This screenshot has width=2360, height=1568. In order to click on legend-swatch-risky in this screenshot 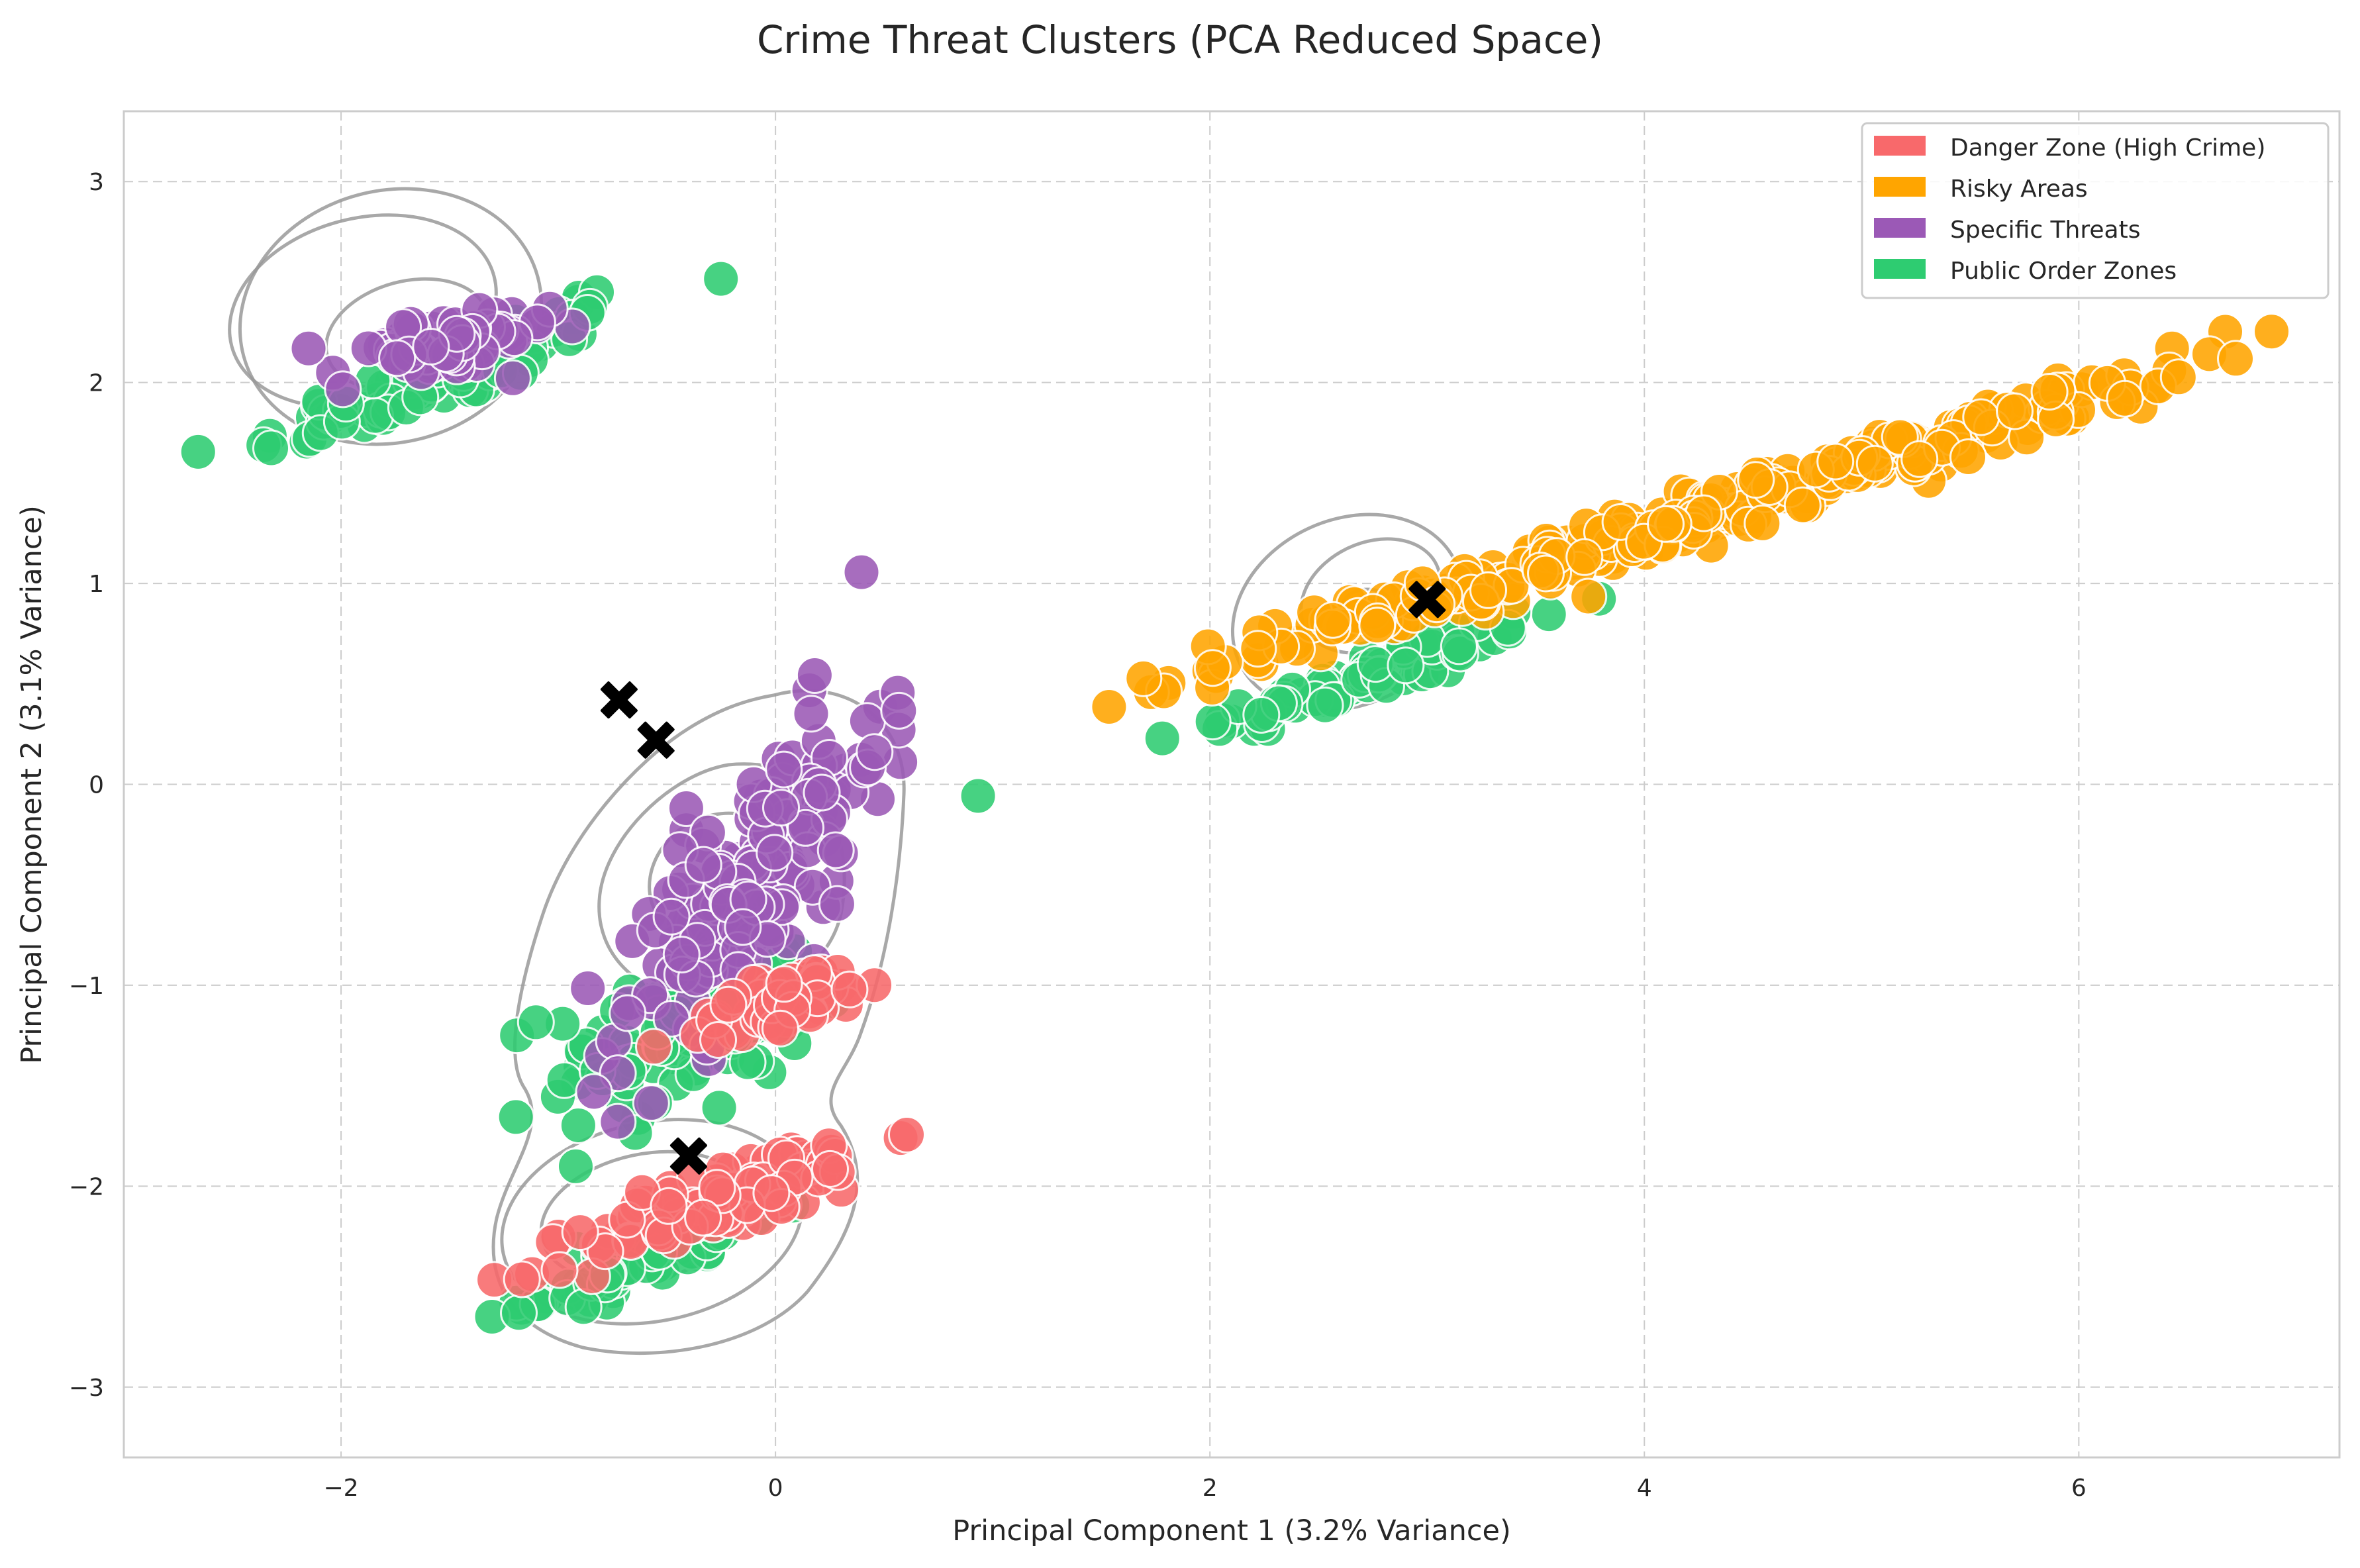, I will do `click(1900, 187)`.